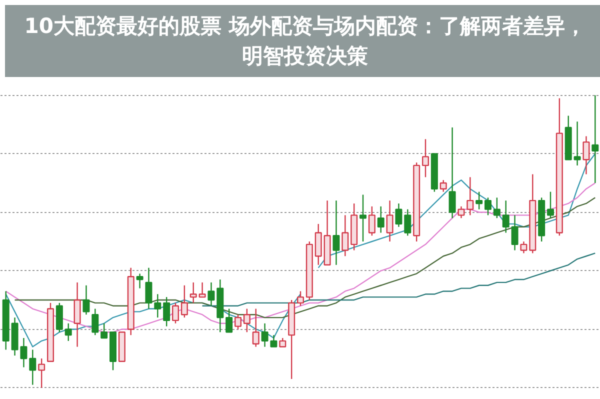 This screenshot has width=600, height=399. What do you see at coordinates (305, 41) in the screenshot?
I see `chart-title: 10大配资最好的股票 场外配资与场内配资：了解两者差异，明智投资决策` at bounding box center [305, 41].